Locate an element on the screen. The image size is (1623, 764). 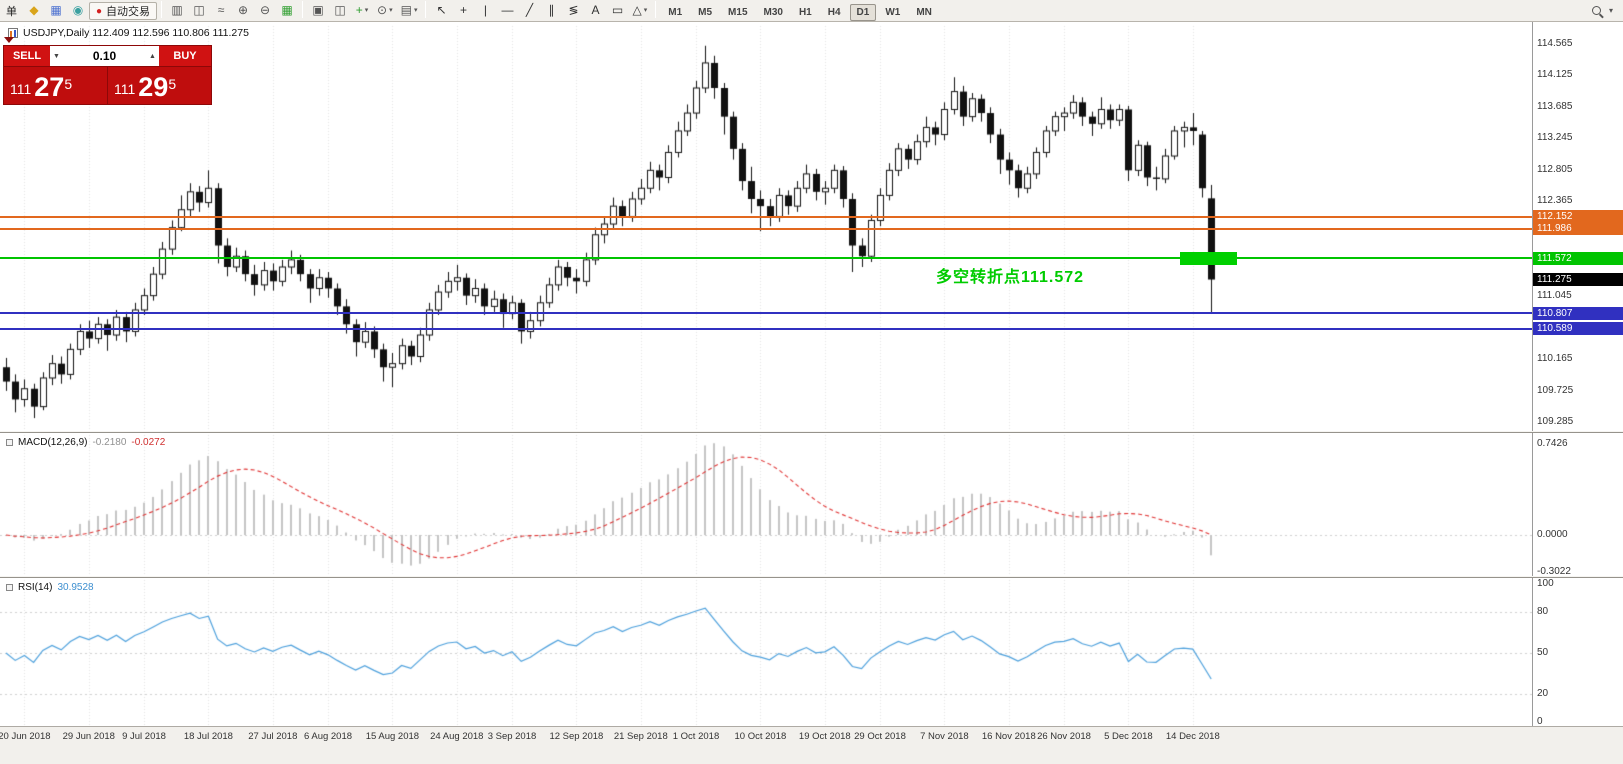
hline-111.986 is located at coordinates (766, 228).